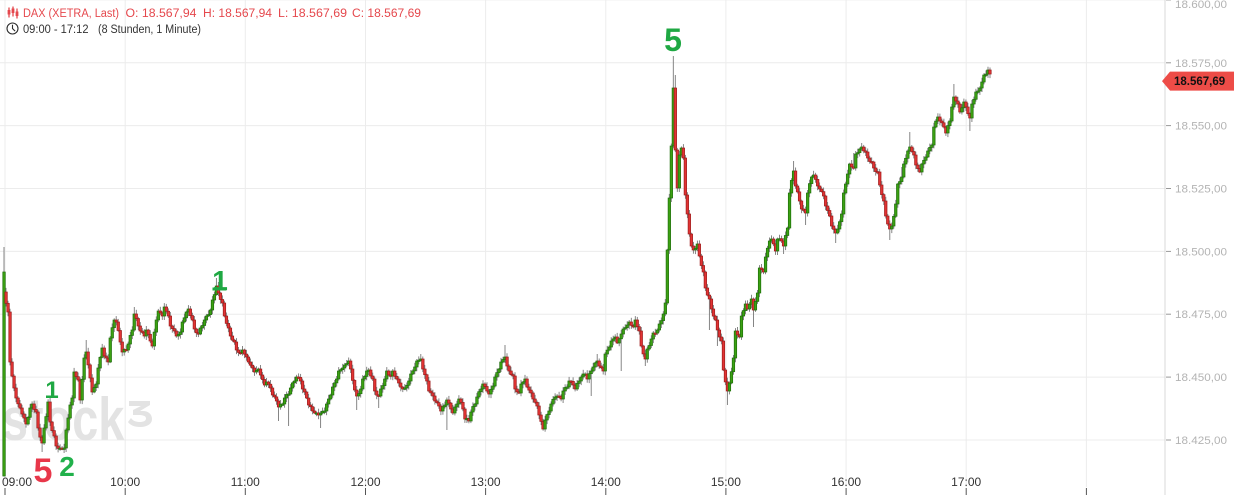 Image resolution: width=1234 pixels, height=500 pixels. Describe the element at coordinates (162, 14) in the screenshot. I see `svg-text: O: 18.567,94` at that location.